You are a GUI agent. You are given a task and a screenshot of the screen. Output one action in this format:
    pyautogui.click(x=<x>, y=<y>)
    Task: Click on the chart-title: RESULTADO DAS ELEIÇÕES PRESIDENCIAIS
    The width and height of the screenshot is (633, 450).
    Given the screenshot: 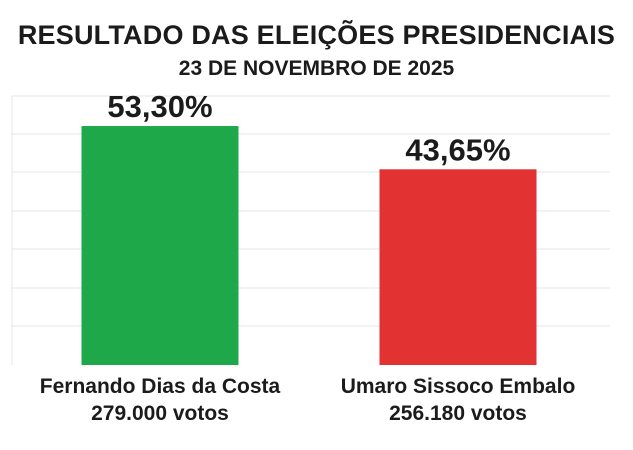 What is the action you would take?
    pyautogui.click(x=316, y=35)
    